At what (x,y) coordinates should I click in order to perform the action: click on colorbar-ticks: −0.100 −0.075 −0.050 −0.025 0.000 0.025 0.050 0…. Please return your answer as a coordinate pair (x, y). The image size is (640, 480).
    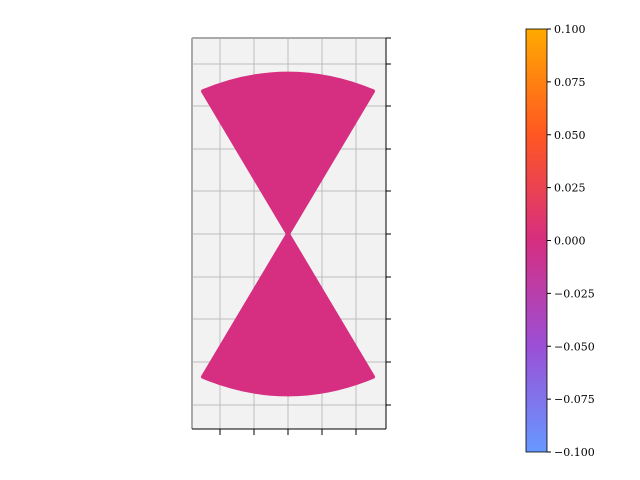
    Looking at the image, I should click on (571, 241).